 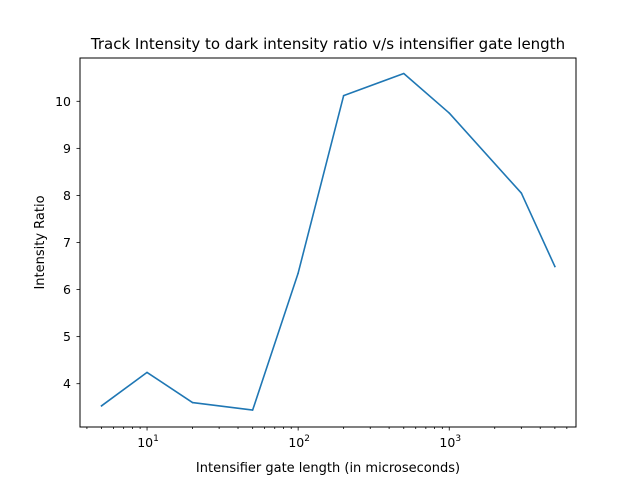 I want to click on y-axis-ticks: 4 5 6 7 8 9 10, so click(x=67, y=242).